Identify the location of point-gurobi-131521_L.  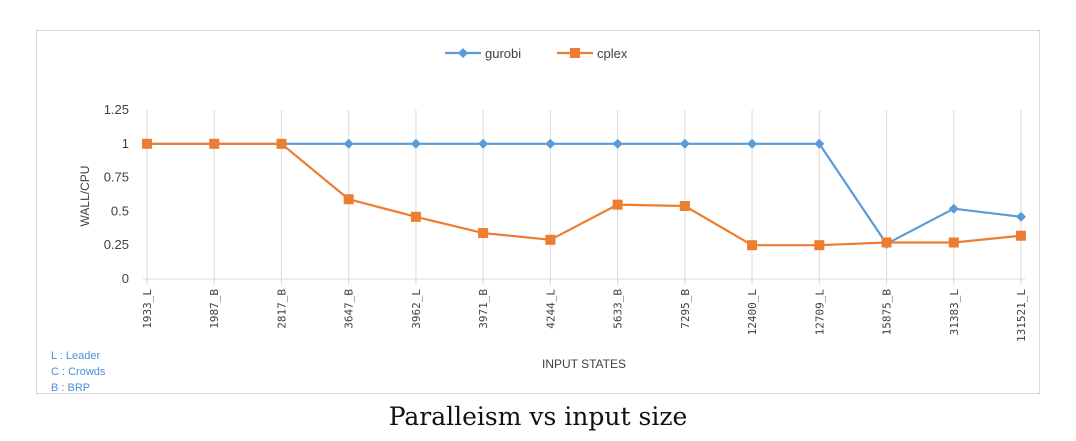
(1021, 216).